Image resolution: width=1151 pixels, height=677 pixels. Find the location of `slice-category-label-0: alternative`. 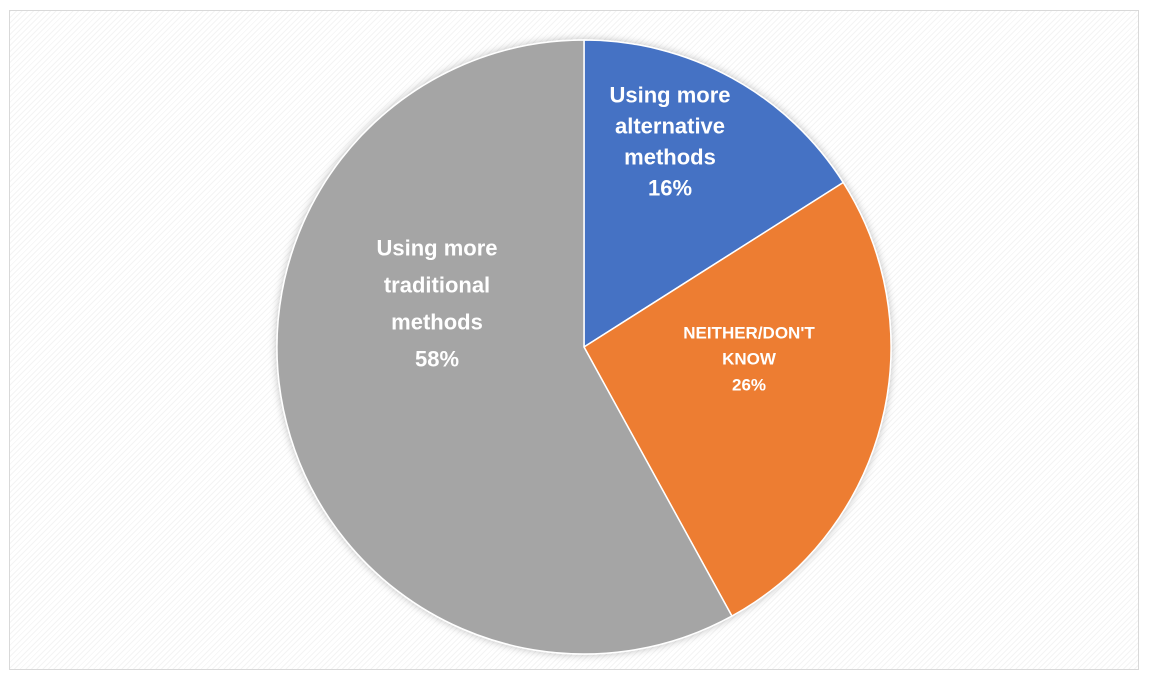

slice-category-label-0: alternative is located at coordinates (670, 125).